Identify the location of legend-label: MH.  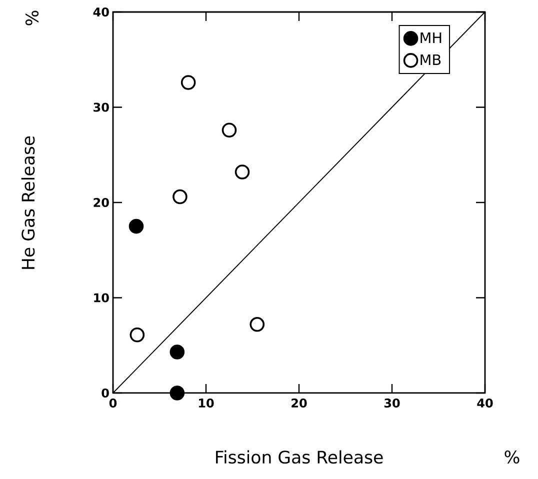
(431, 37).